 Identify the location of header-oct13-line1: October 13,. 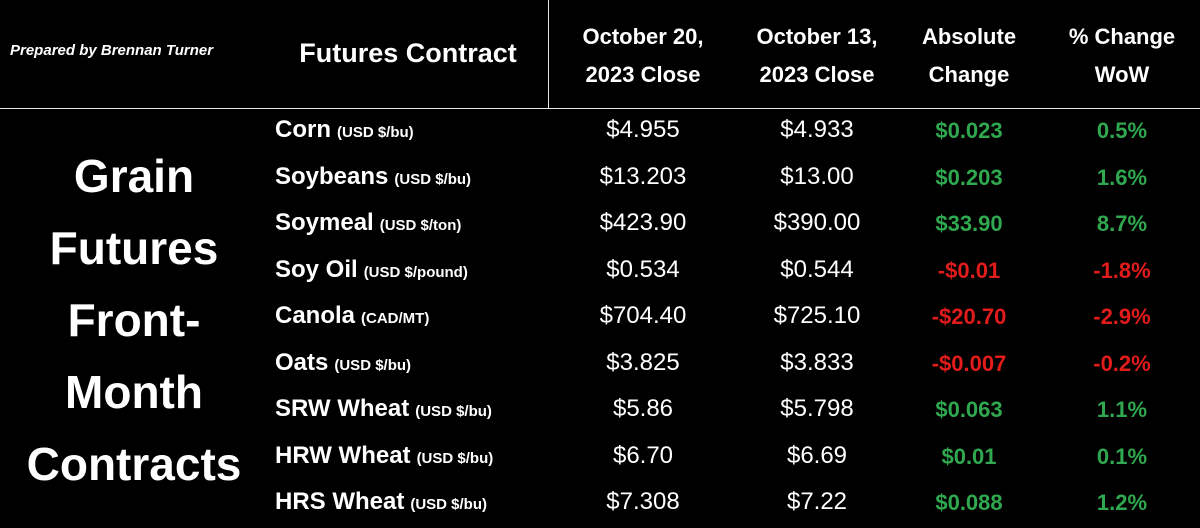
(817, 36).